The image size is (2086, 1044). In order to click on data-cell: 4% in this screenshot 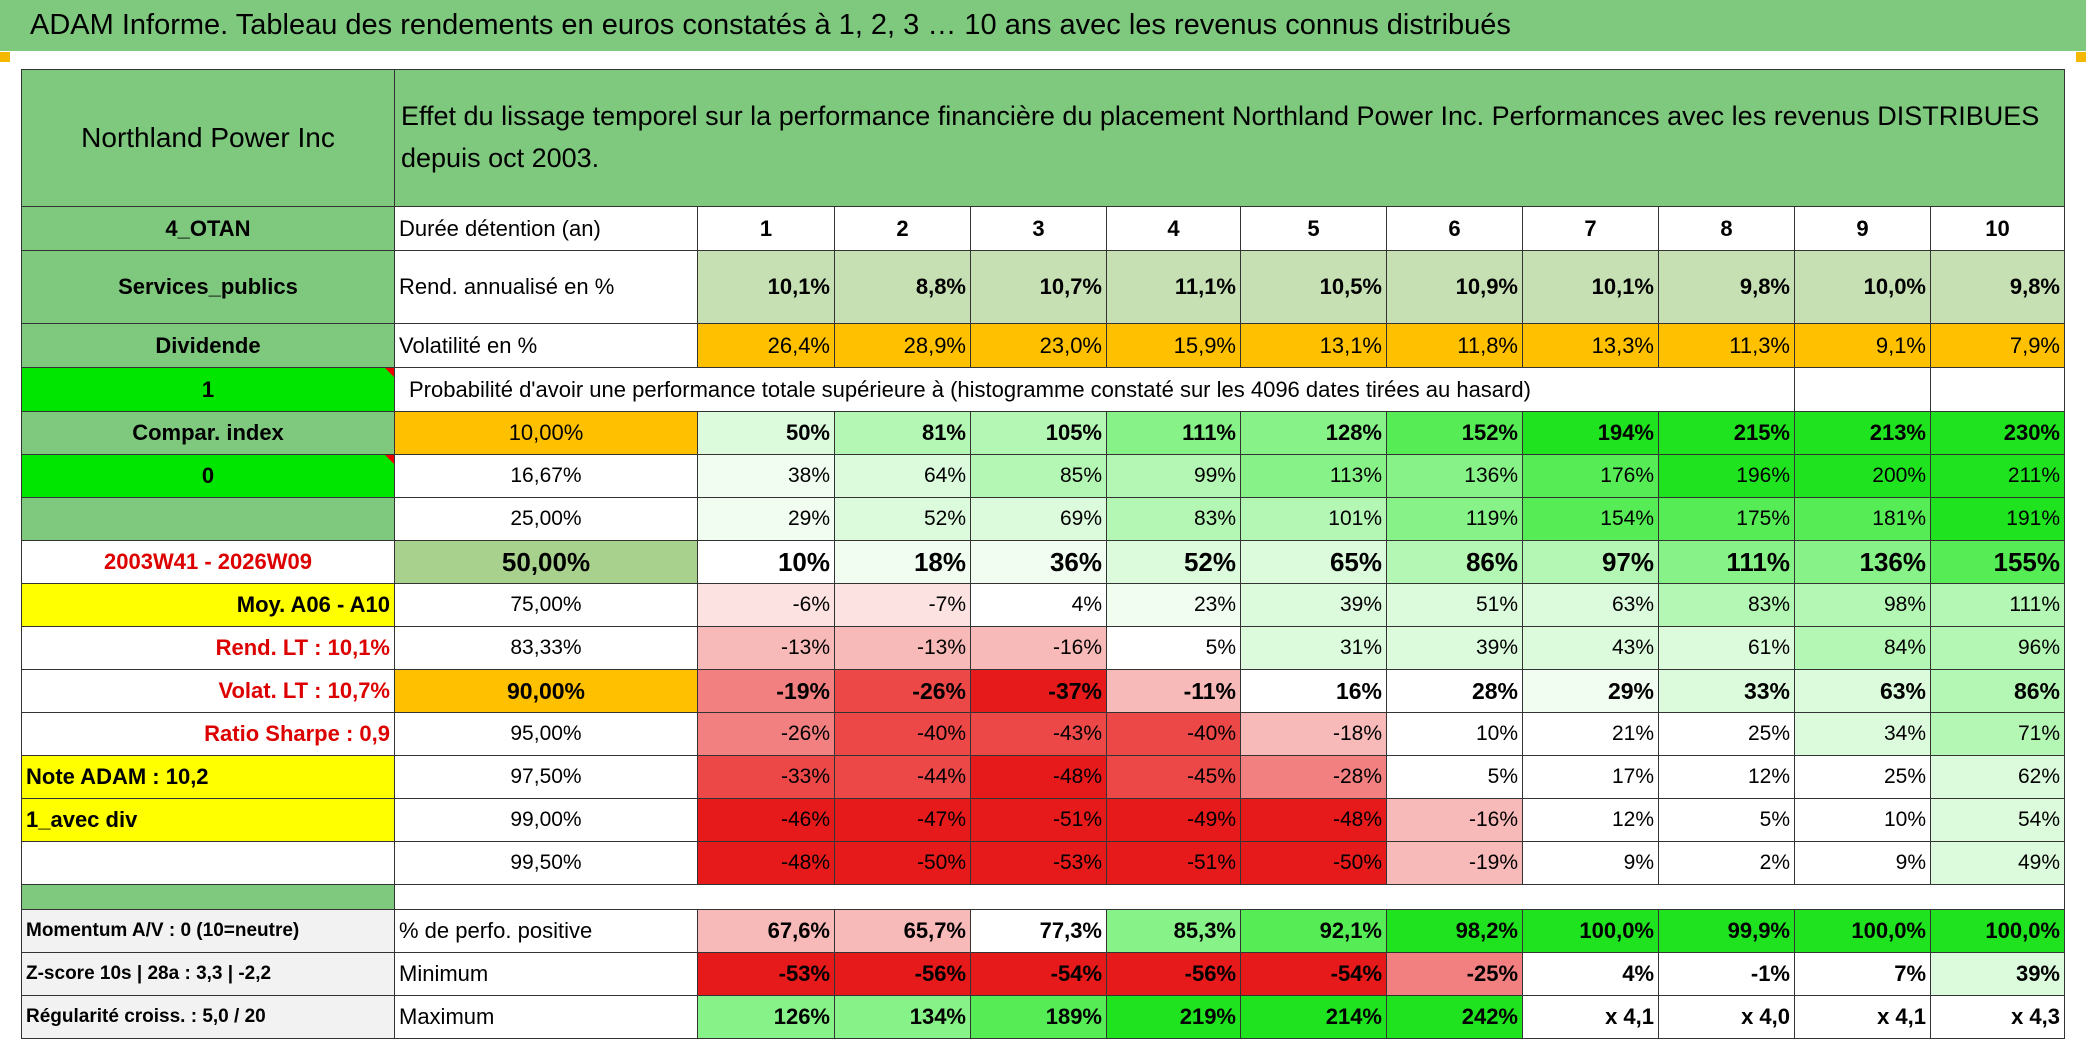, I will do `click(1590, 974)`.